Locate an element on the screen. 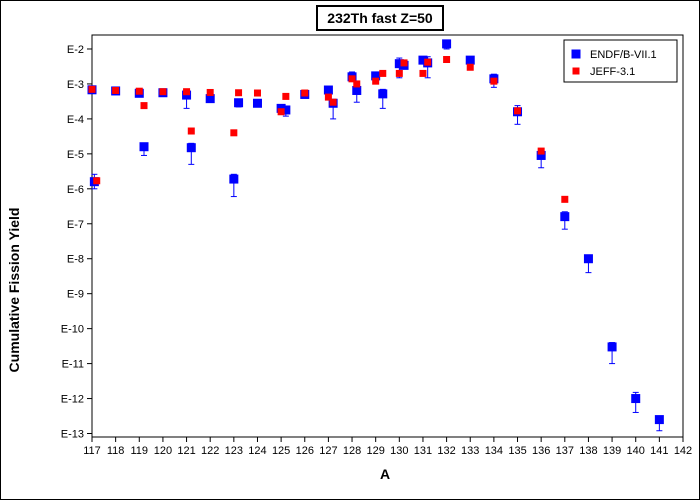 Image resolution: width=700 pixels, height=500 pixels. x-tick-label: 124 is located at coordinates (257, 451).